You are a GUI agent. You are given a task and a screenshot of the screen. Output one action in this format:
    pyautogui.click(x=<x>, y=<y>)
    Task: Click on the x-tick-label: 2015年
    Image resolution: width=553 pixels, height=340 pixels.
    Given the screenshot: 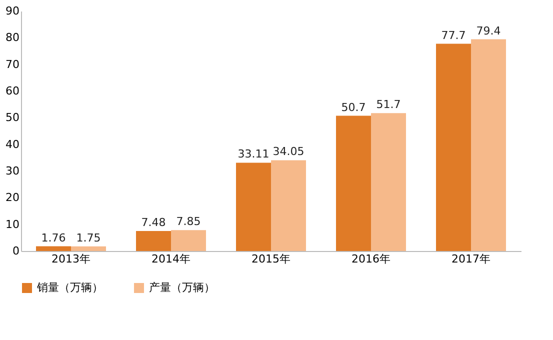 What is the action you would take?
    pyautogui.click(x=271, y=259)
    